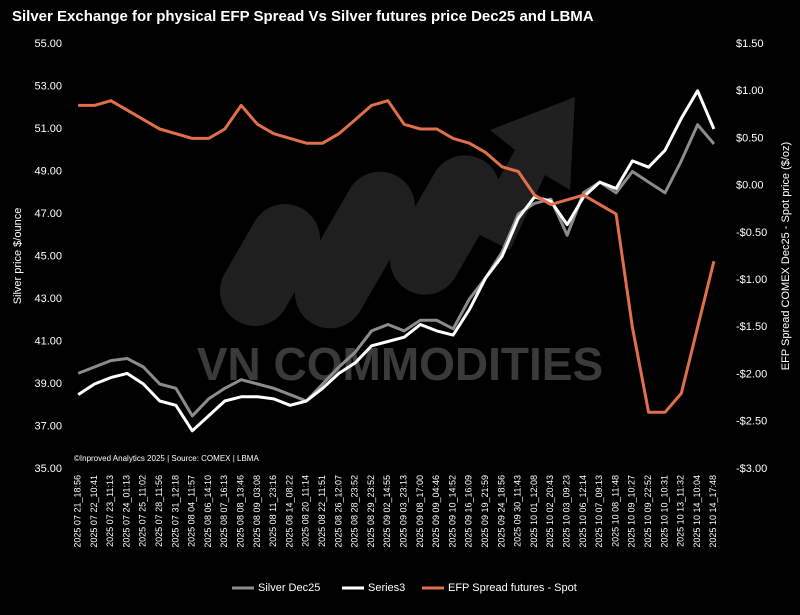  What do you see at coordinates (512, 588) in the screenshot?
I see `legend-label: EFP Spread futures - Spot` at bounding box center [512, 588].